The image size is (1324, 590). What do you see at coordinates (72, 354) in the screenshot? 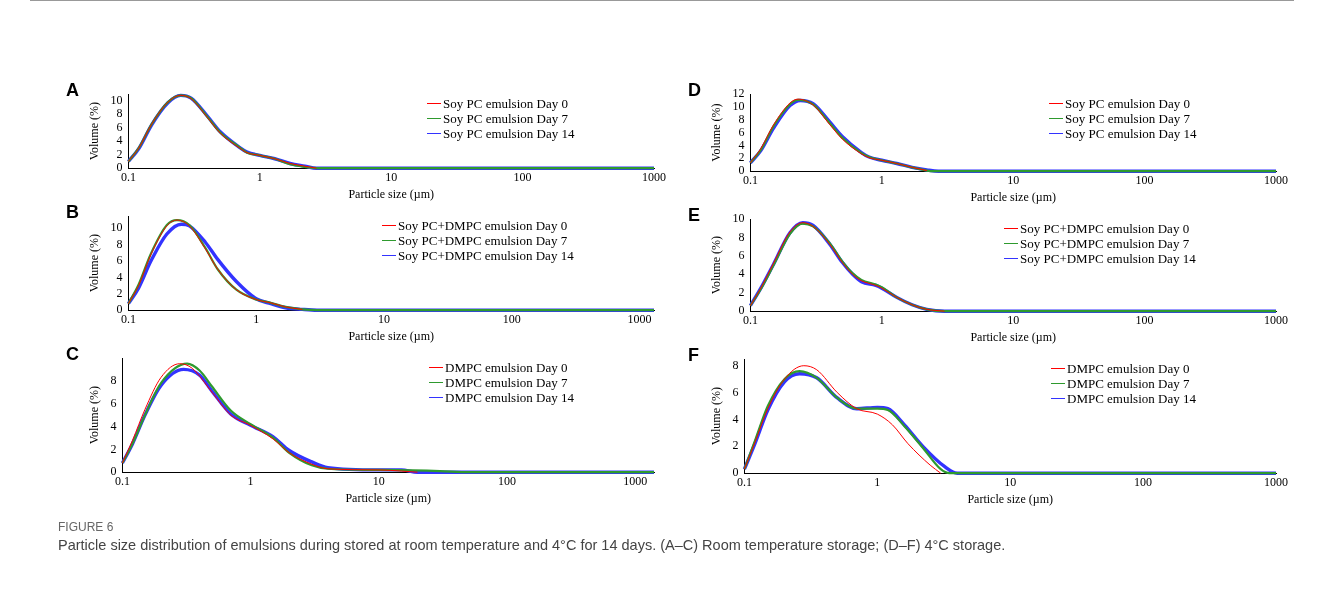
I see `chart-title: C` at bounding box center [72, 354].